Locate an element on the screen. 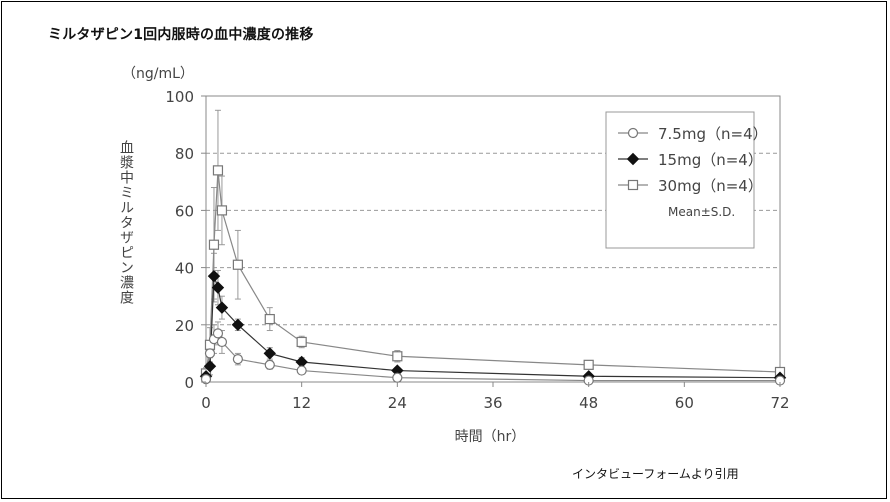 This screenshot has height=502, width=890. x-tick-label-24: 24 is located at coordinates (397, 403).